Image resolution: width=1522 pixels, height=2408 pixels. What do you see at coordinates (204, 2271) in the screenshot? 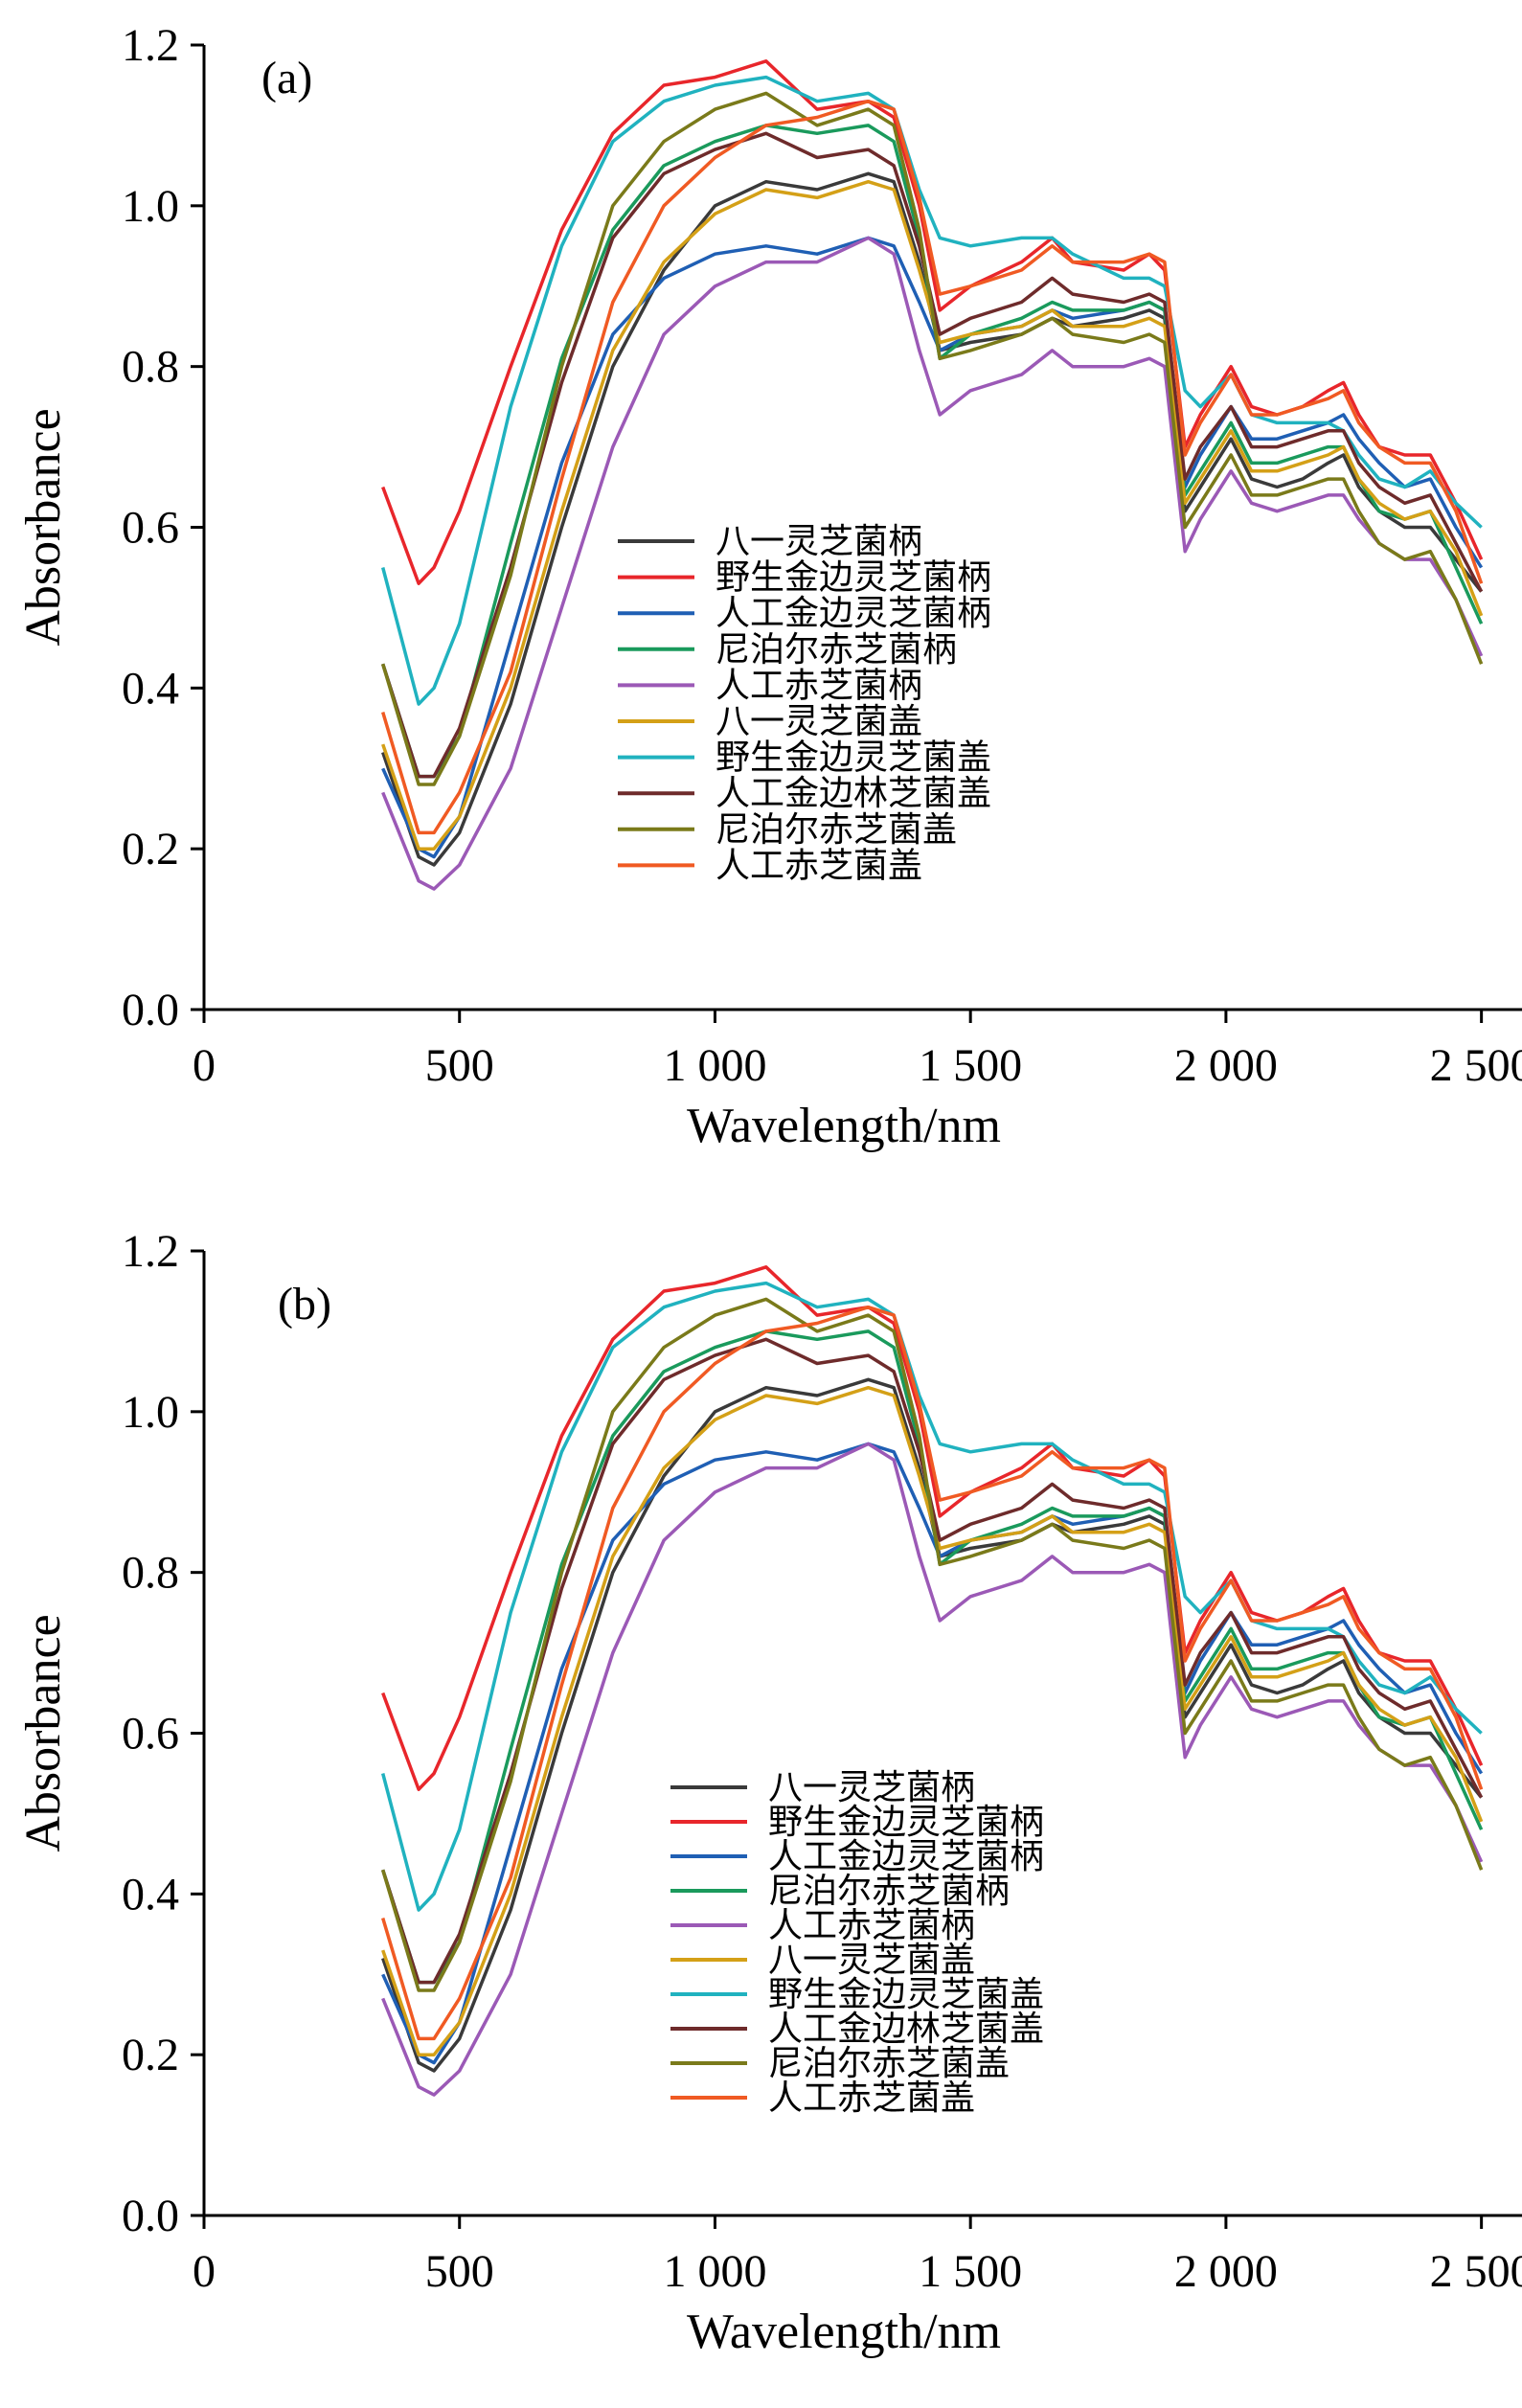
I see `panel-b-x-tick-label: 0` at bounding box center [204, 2271].